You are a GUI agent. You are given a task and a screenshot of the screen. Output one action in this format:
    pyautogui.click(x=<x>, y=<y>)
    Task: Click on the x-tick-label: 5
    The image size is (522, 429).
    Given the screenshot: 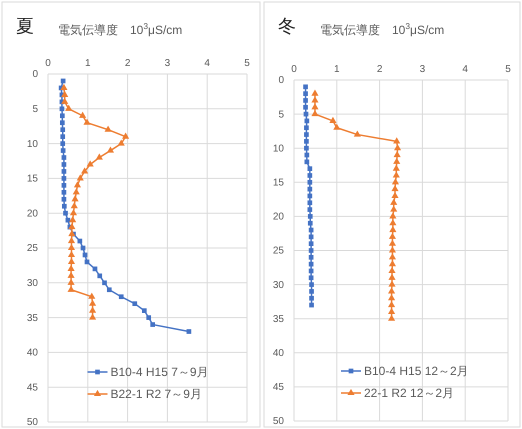 What is the action you would take?
    pyautogui.click(x=508, y=69)
    